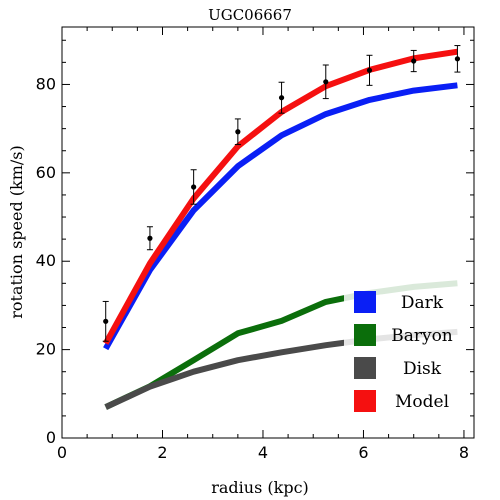  Describe the element at coordinates (162, 452) in the screenshot. I see `x-tick-label: 2` at that location.